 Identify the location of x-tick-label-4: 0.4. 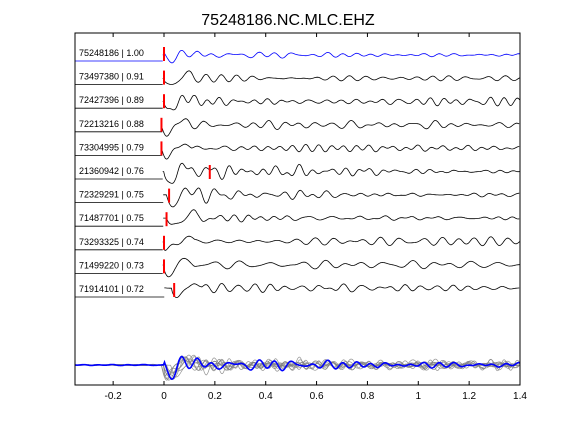
(266, 396).